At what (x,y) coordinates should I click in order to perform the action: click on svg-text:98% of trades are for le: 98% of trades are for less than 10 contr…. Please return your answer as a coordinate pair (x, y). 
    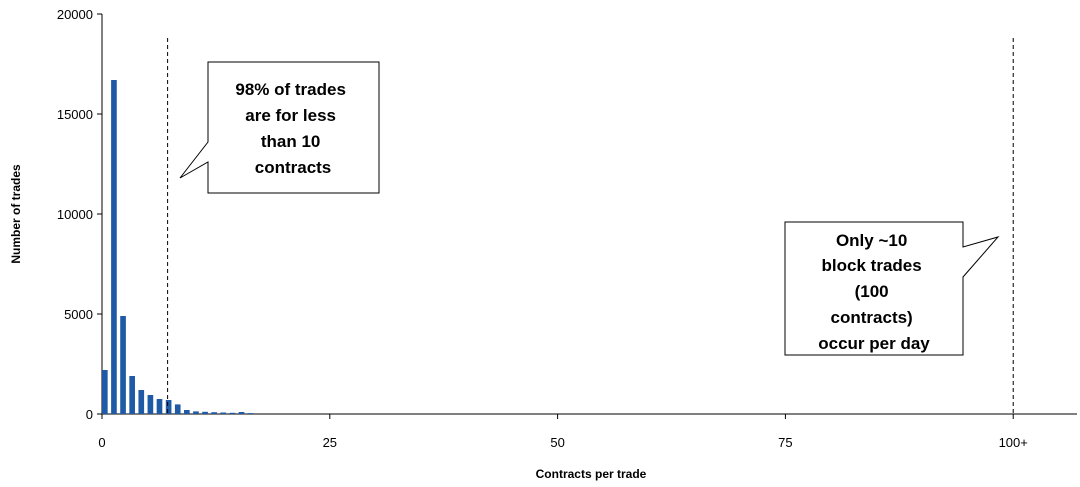
    Looking at the image, I should click on (292, 128).